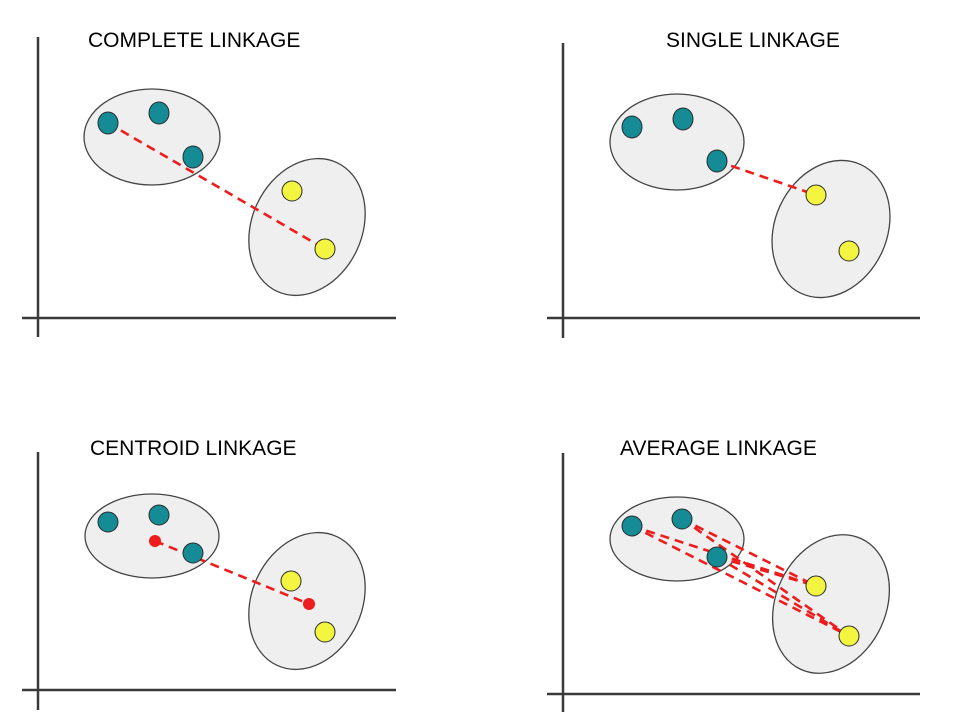  I want to click on panel-title-single: SINGLE LINKAGE, so click(753, 40).